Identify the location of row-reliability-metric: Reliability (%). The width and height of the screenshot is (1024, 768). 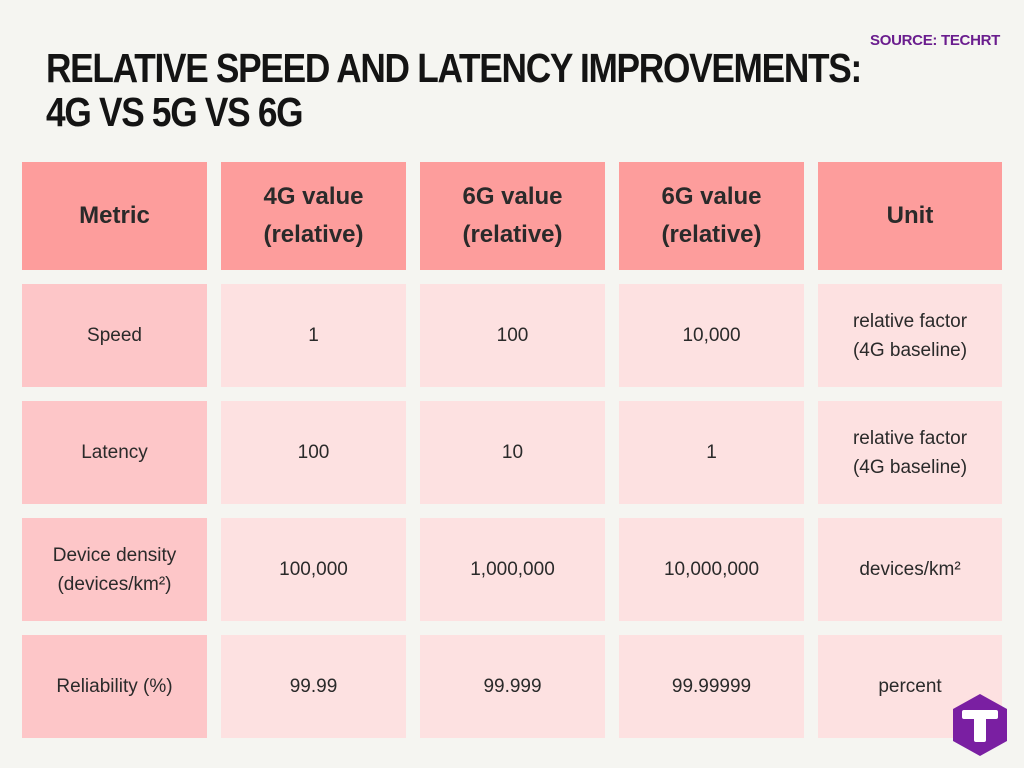
(114, 686).